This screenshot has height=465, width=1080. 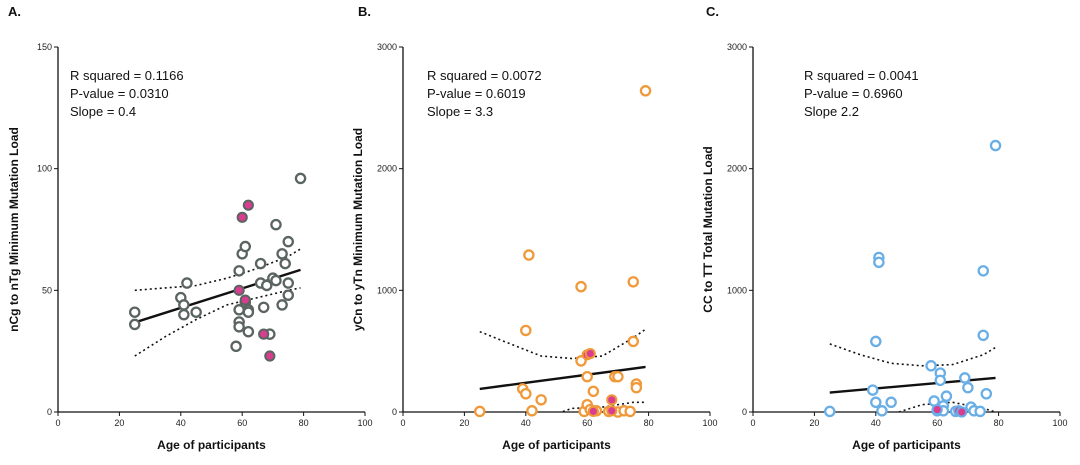 What do you see at coordinates (906, 445) in the screenshot?
I see `panel-c-x-axis-label: Age of participants` at bounding box center [906, 445].